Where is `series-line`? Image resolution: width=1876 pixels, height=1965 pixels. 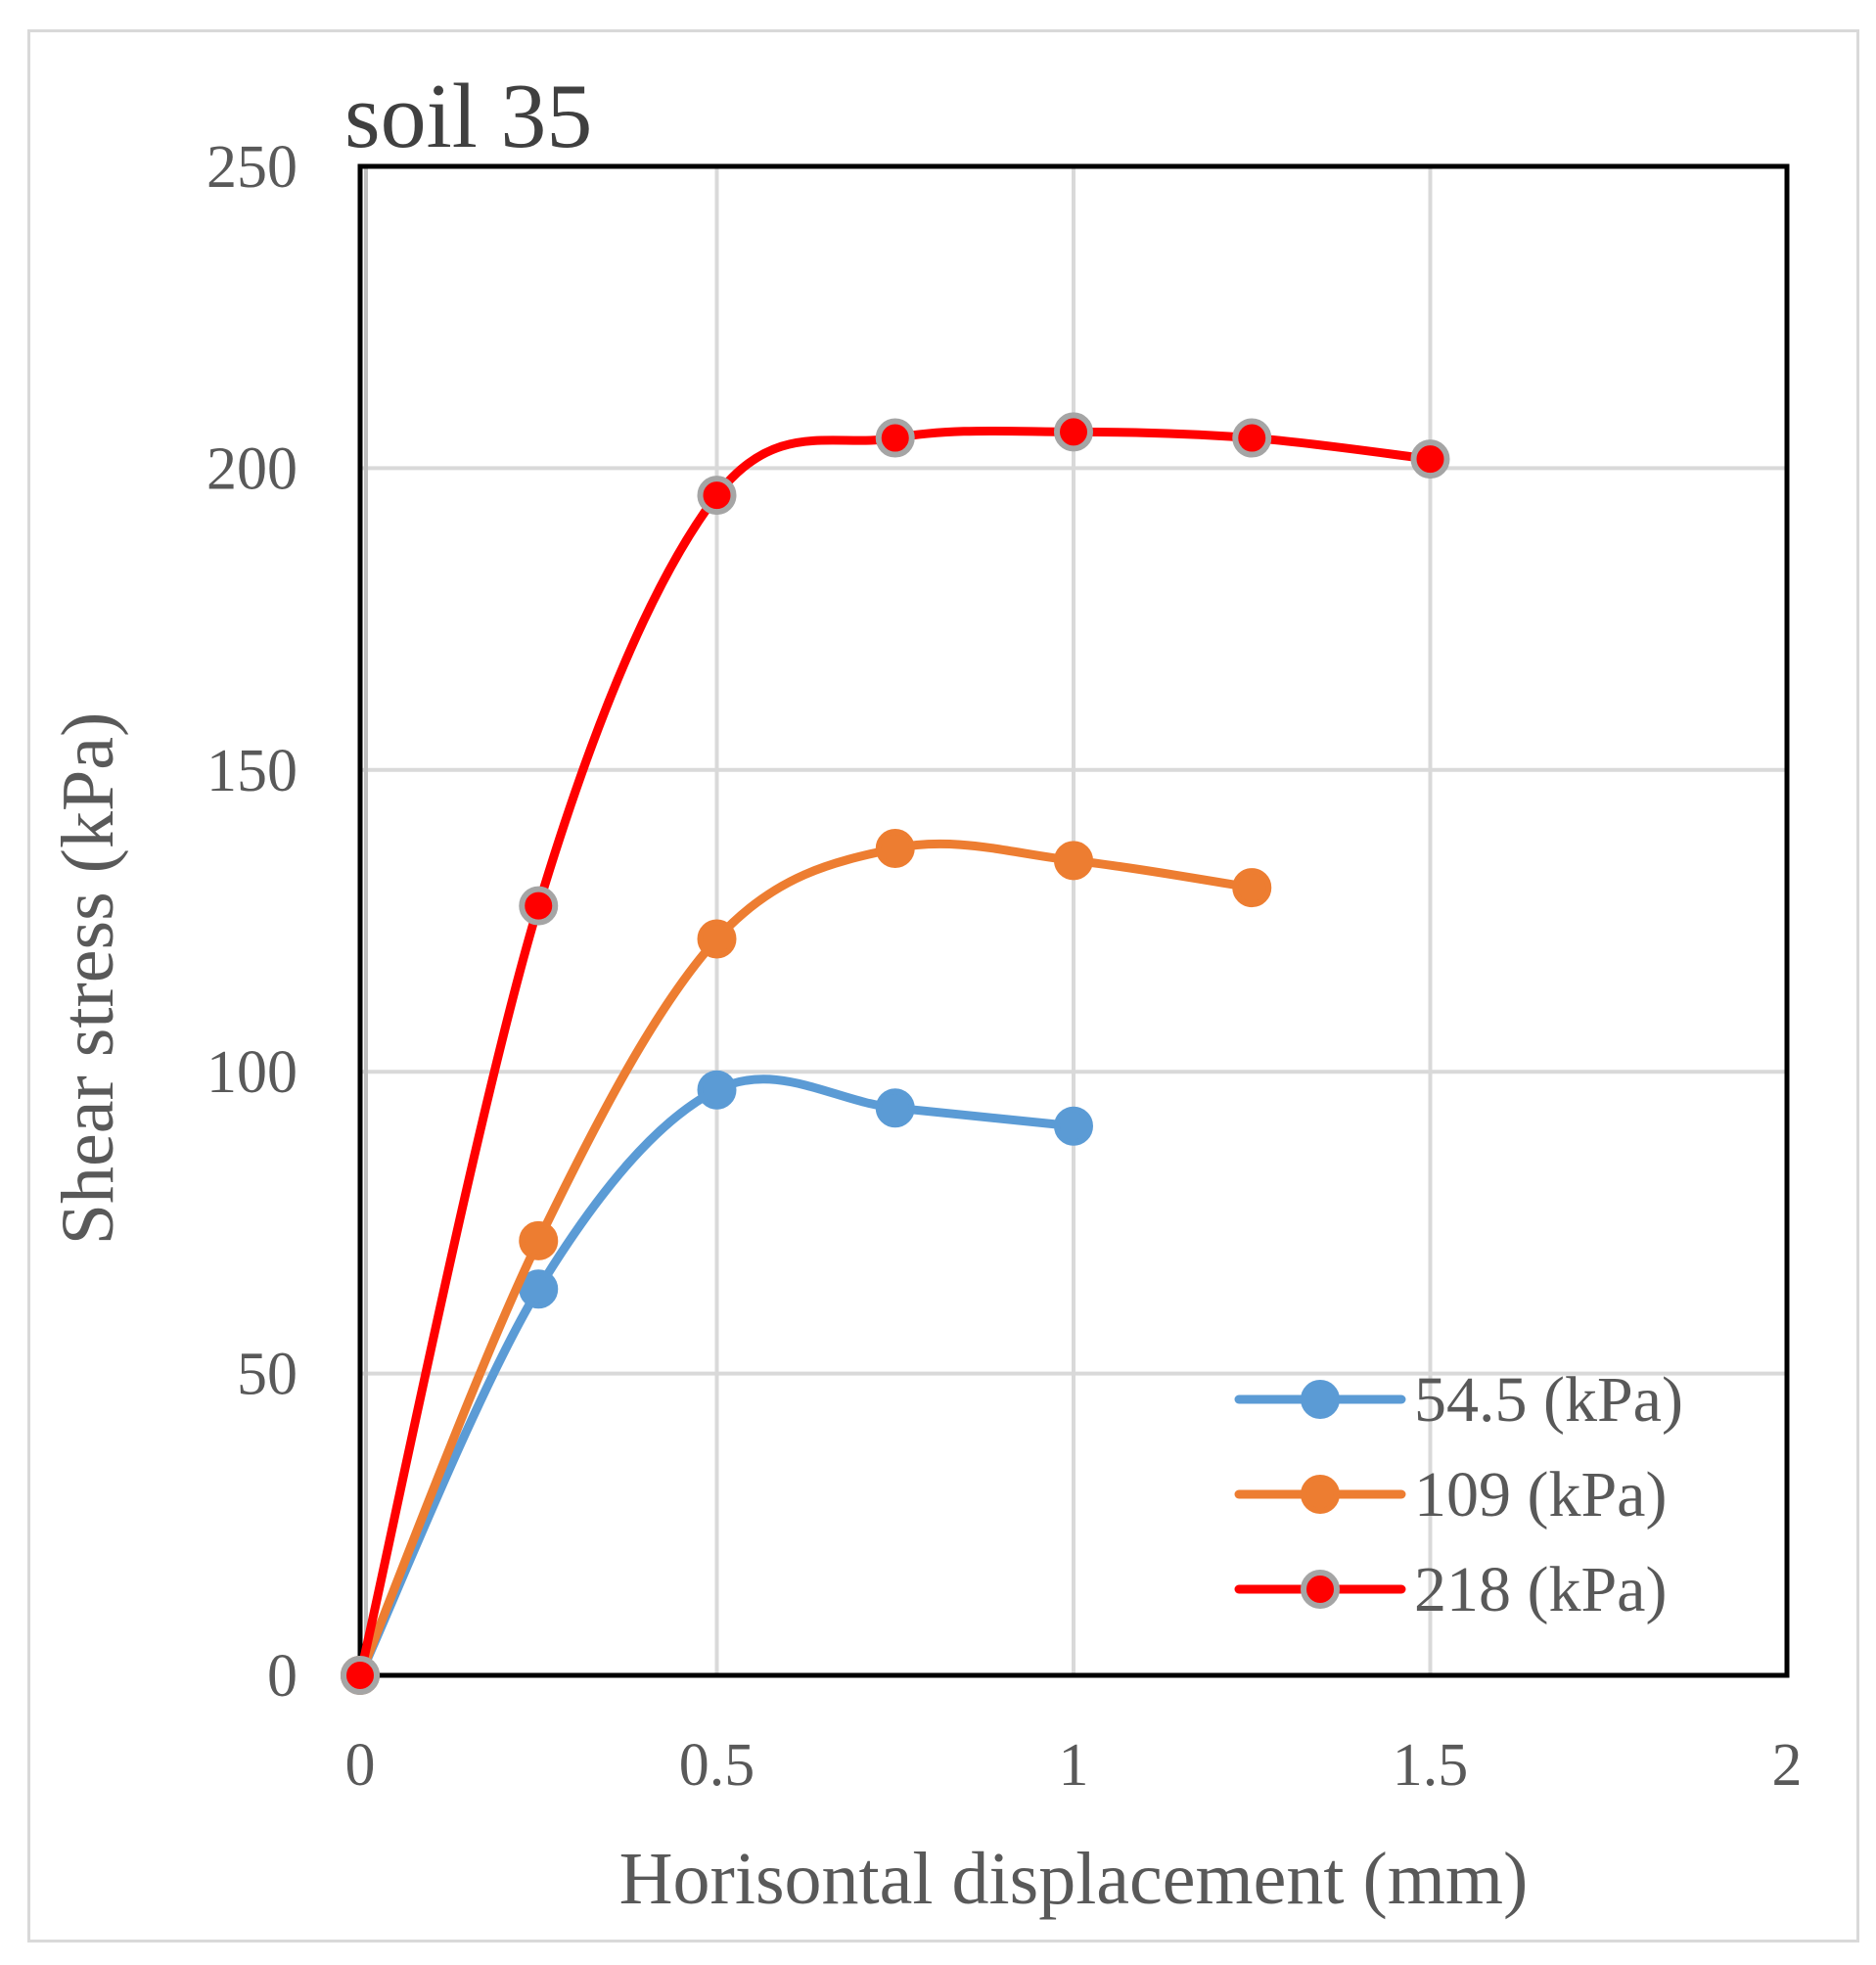 series-line is located at coordinates (716, 1377).